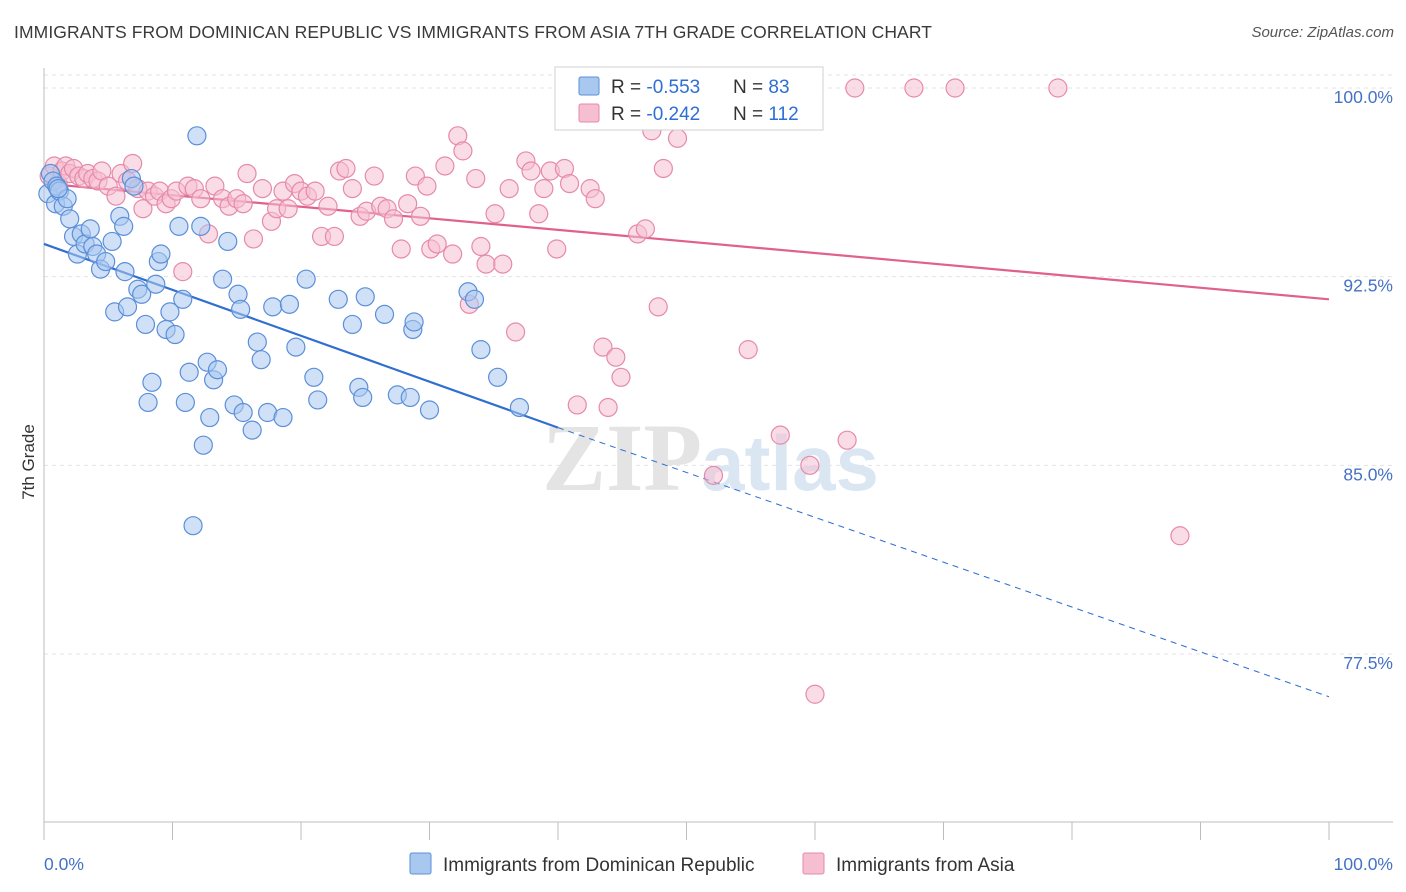  I want to click on y-tick-label-3: 100.0%, so click(1363, 97).